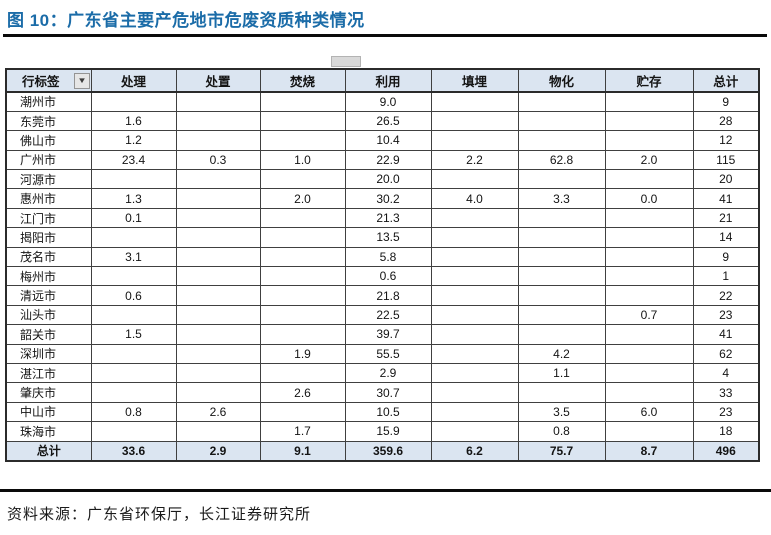  Describe the element at coordinates (726, 392) in the screenshot. I see `value-cell: 33` at that location.